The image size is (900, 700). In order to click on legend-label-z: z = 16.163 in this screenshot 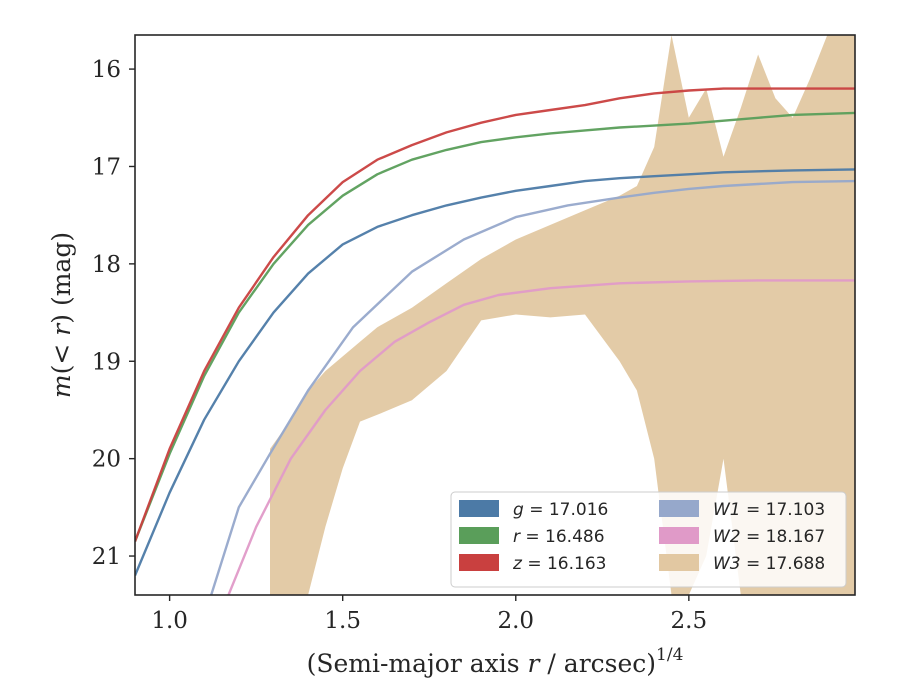, I will do `click(559, 564)`.